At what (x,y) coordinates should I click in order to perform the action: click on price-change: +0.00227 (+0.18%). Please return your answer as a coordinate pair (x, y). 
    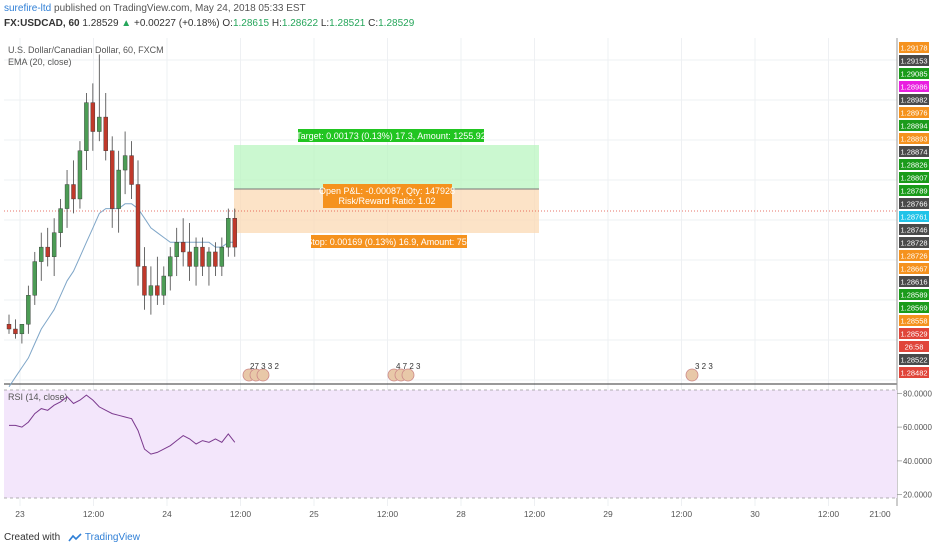
    Looking at the image, I should click on (176, 23).